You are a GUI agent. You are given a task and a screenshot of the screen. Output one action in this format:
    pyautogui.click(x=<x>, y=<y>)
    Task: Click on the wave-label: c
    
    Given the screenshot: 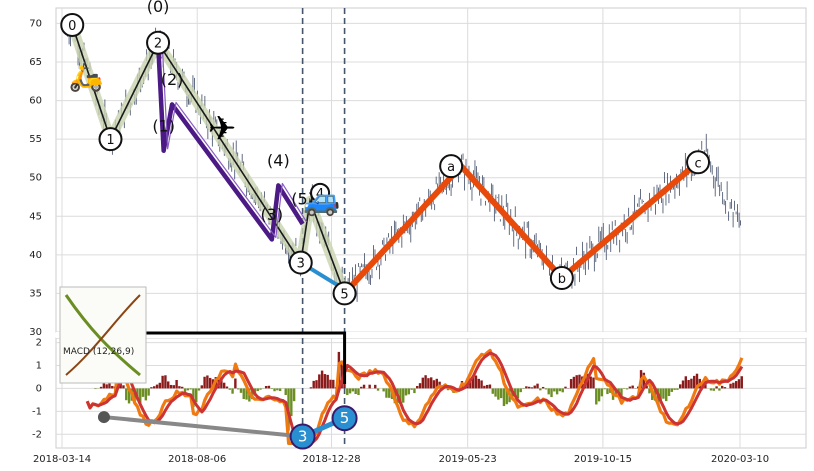 What is the action you would take?
    pyautogui.click(x=697, y=163)
    